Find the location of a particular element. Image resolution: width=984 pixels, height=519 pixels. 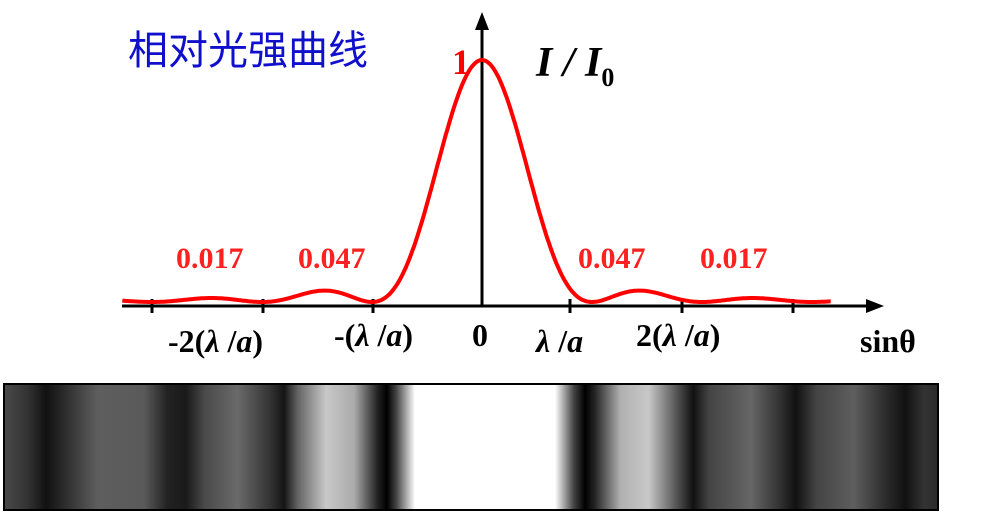

y-axis-label-sub: 0 is located at coordinates (607, 77).